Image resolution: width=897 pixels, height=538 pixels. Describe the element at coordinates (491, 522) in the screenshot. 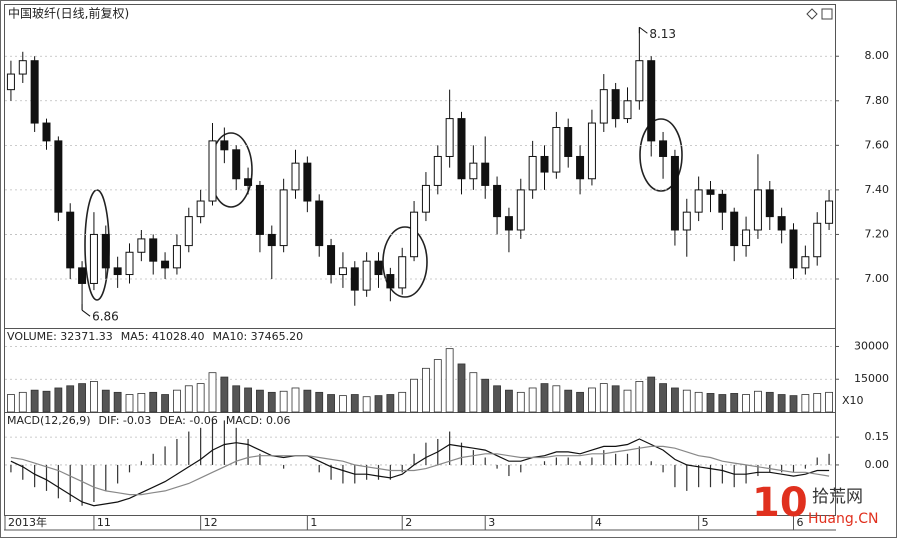

I see `x-tick-label: 3` at that location.